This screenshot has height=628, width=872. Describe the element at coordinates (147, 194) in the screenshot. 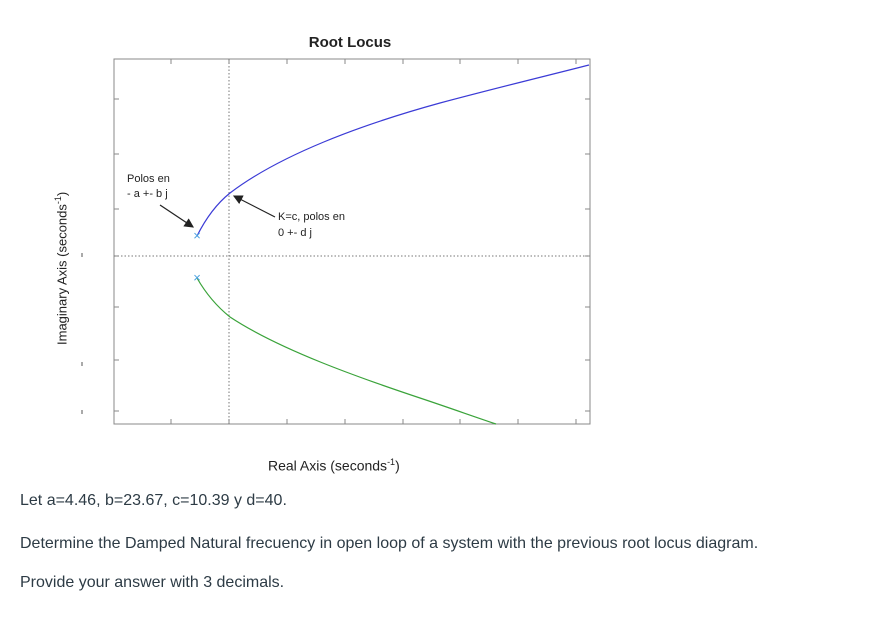

I see `annotation-poles-line2: - a +- b j` at that location.